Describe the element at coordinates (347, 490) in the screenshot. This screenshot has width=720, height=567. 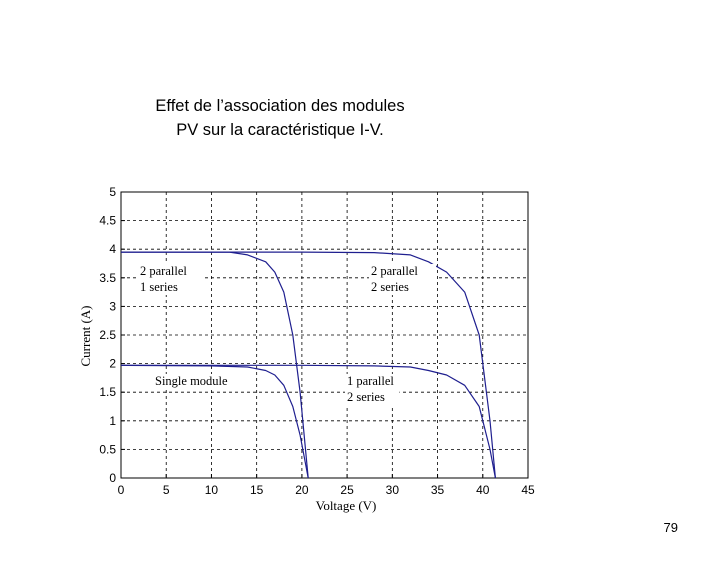
I see `x-tick-label: 25` at that location.